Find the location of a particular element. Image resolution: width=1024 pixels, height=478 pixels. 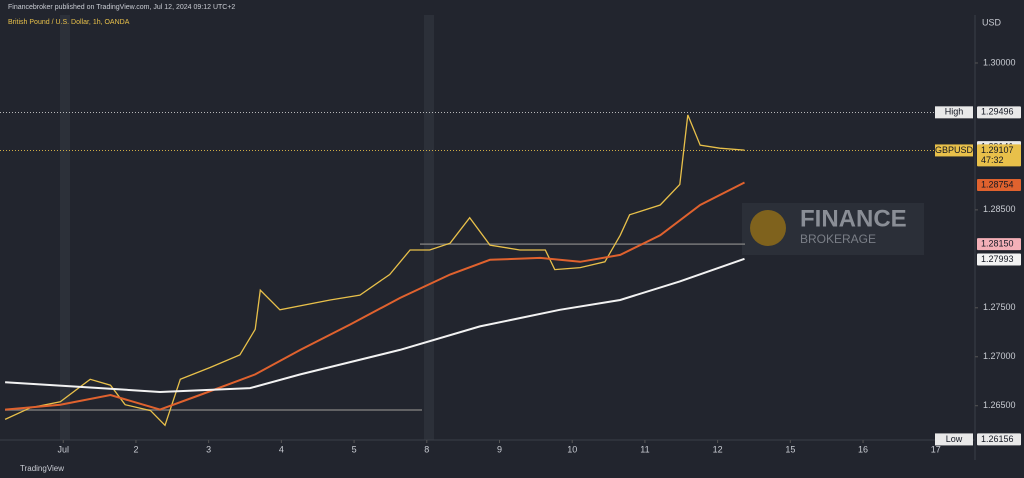

price-tag-label: High is located at coordinates (954, 112).